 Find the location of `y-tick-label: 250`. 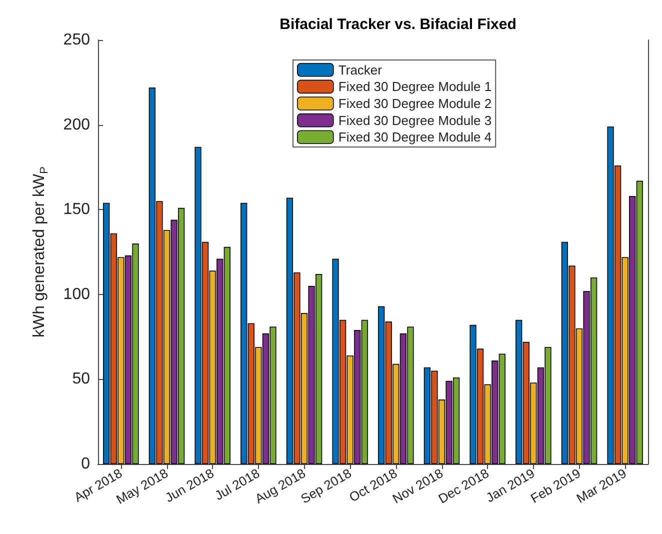

y-tick-label: 250 is located at coordinates (76, 40).